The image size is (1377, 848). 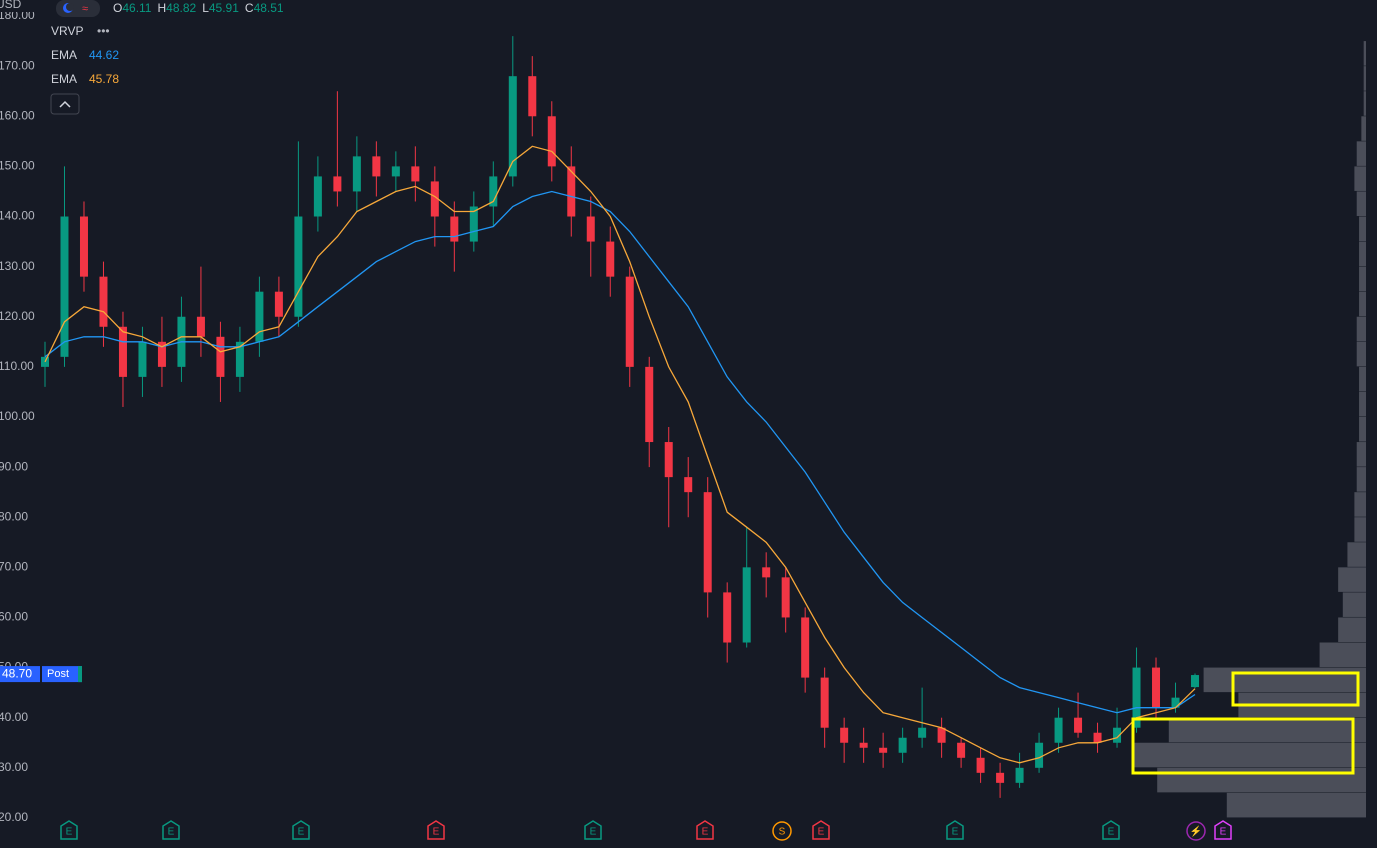 I want to click on session-label: Post, so click(x=58, y=674).